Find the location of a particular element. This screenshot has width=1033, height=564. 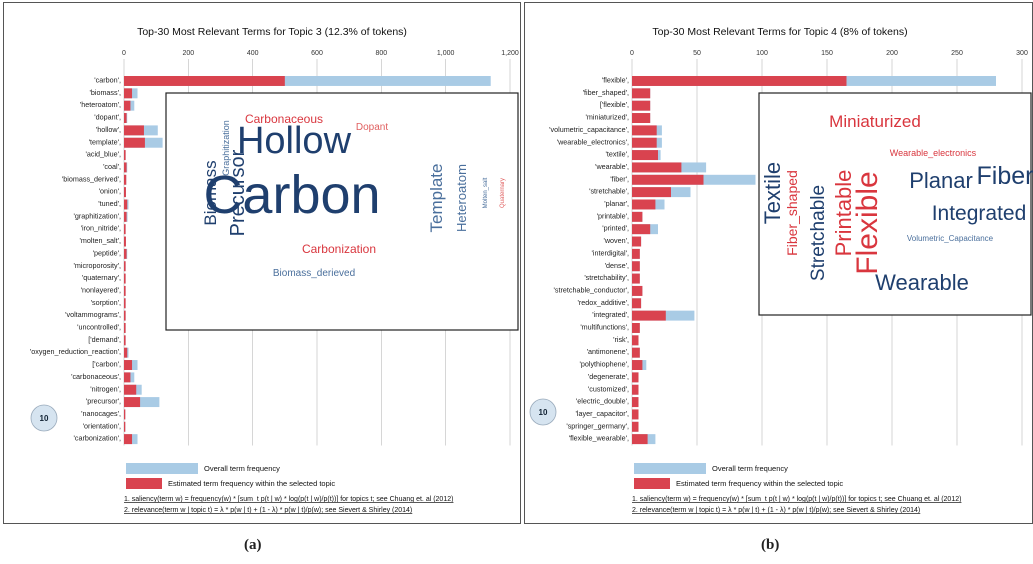

wordcloud-word: Planar is located at coordinates (941, 180).